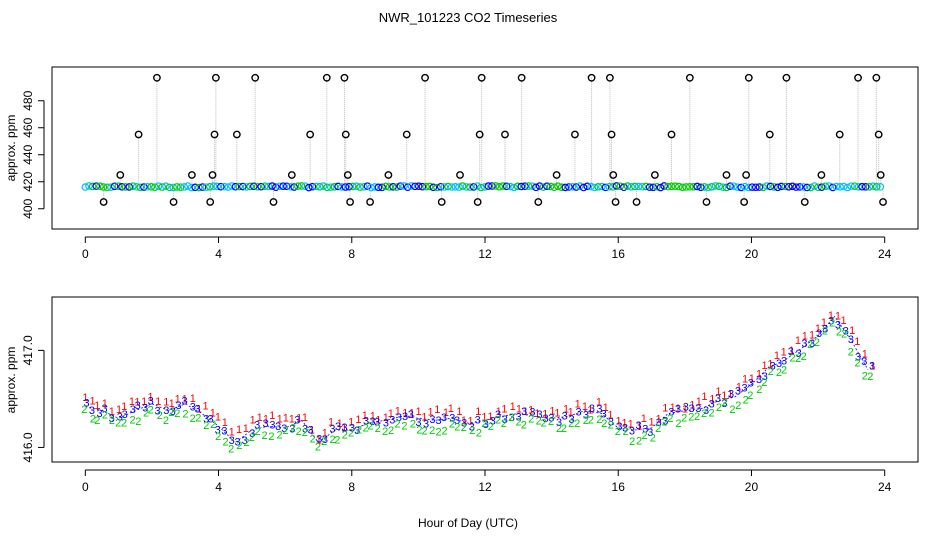  I want to click on x-axis-label: Hour of Day (UTC), so click(468, 523).